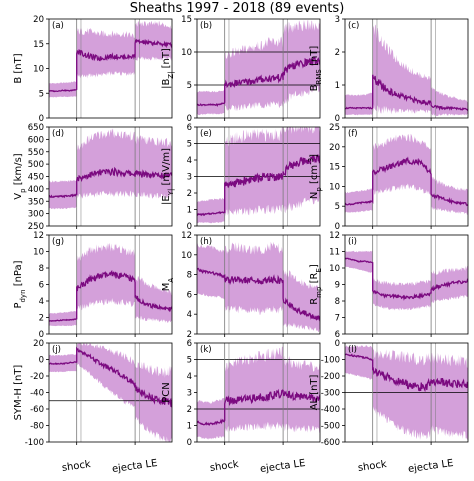 The image size is (474, 481). What do you see at coordinates (168, 68) in the screenshot?
I see `y-axis-label: |BZ|​ [nT]` at bounding box center [168, 68].